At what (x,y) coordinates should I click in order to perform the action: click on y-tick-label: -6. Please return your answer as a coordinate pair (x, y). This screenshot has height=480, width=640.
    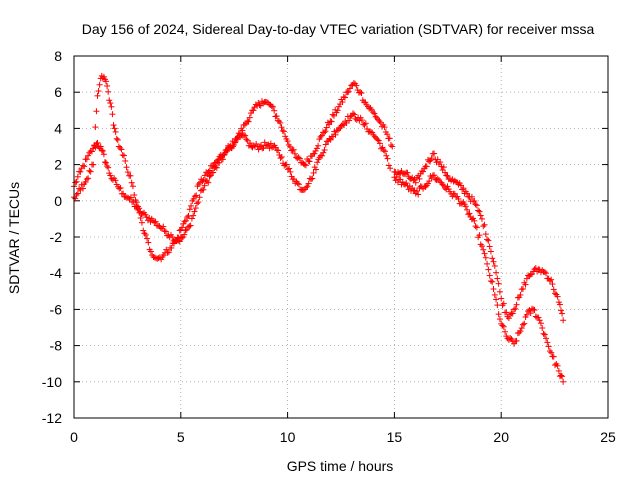
    Looking at the image, I should click on (56, 309).